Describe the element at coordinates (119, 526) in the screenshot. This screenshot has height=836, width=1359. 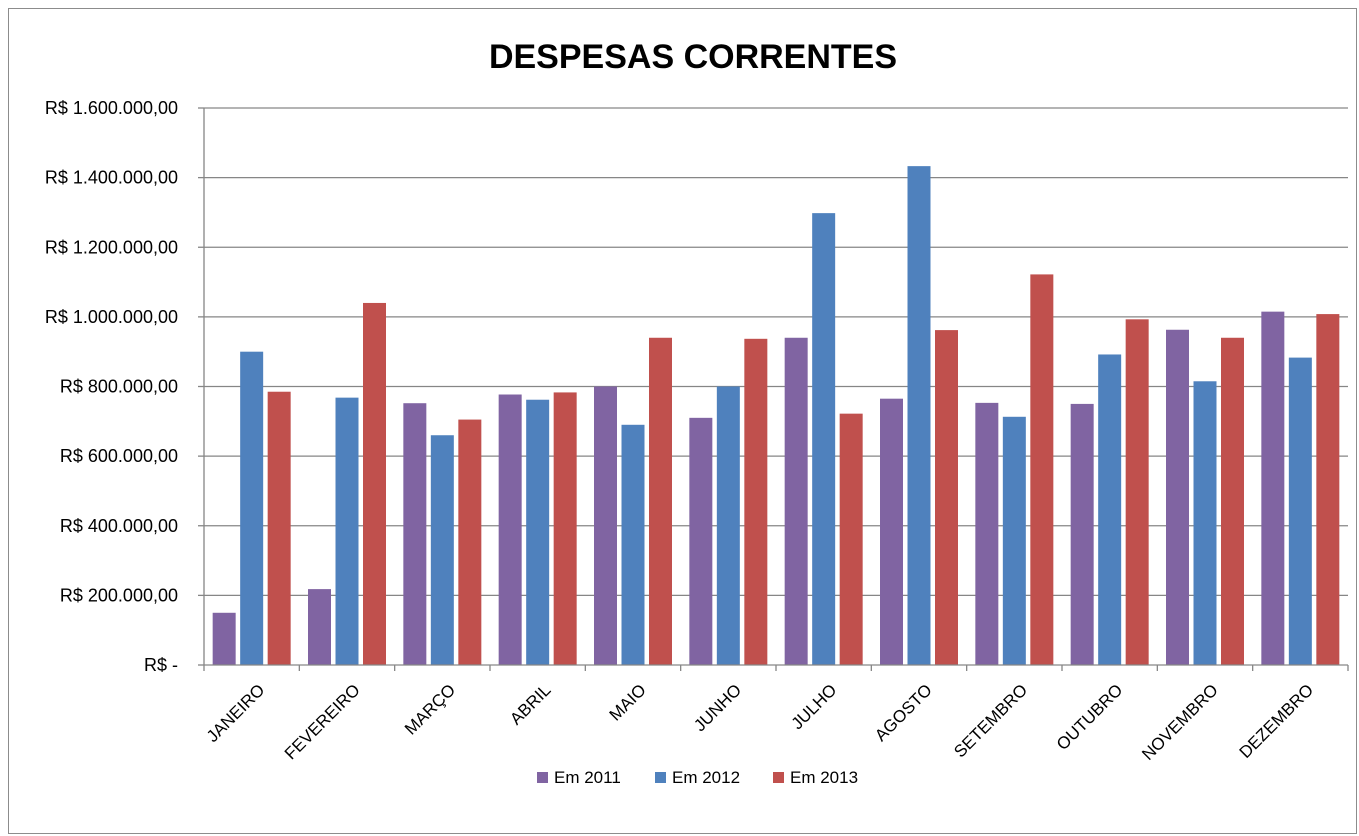
I see `y-tick-label: R$ 400.000,00` at that location.